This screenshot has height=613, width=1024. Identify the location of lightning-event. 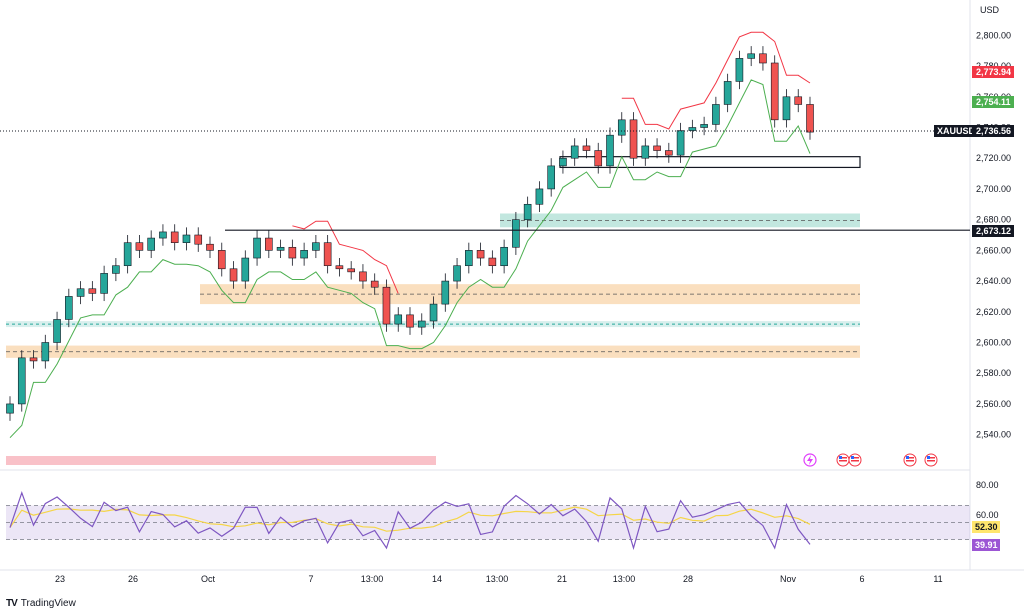
(810, 460).